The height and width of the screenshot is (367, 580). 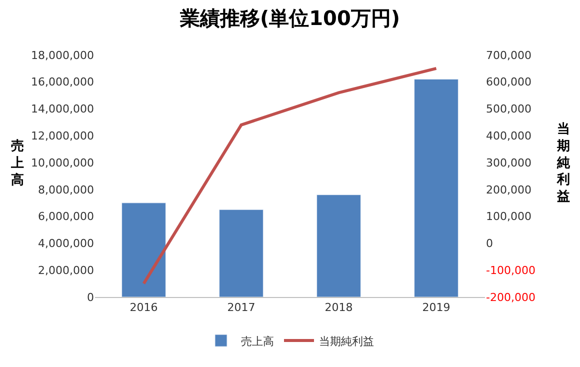 I want to click on y2-tick-label: 500,000, so click(x=509, y=109).